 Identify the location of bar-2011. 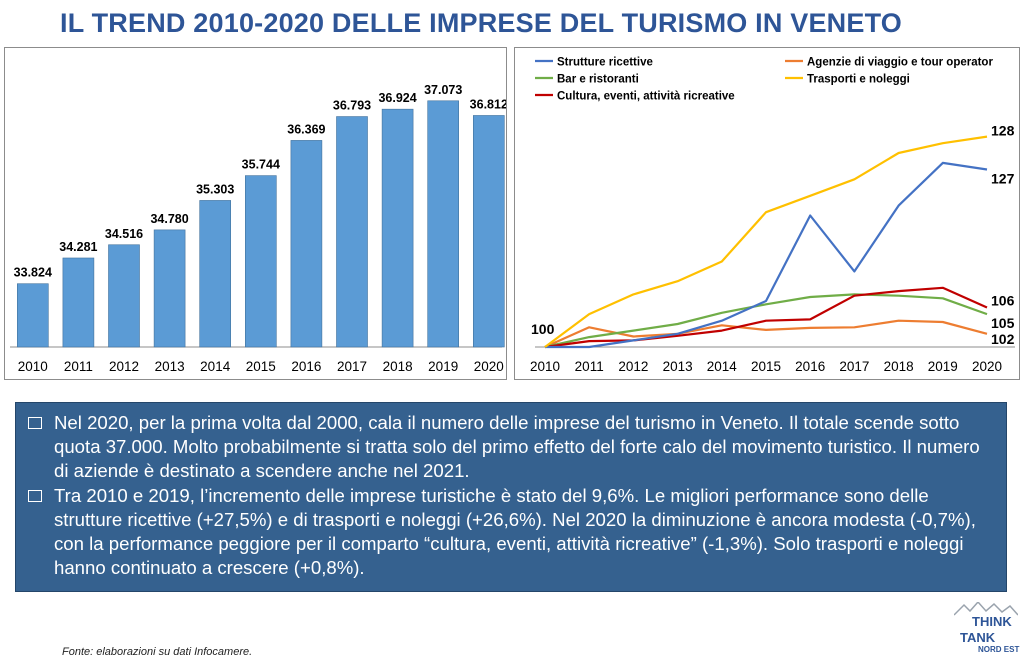
(78, 302).